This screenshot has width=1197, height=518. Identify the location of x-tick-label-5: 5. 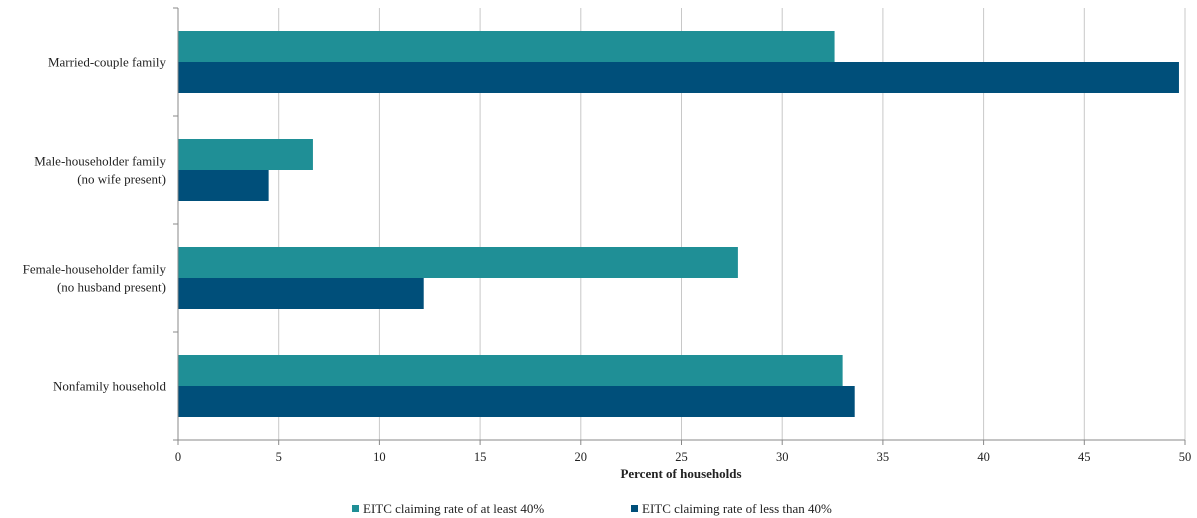
(279, 457).